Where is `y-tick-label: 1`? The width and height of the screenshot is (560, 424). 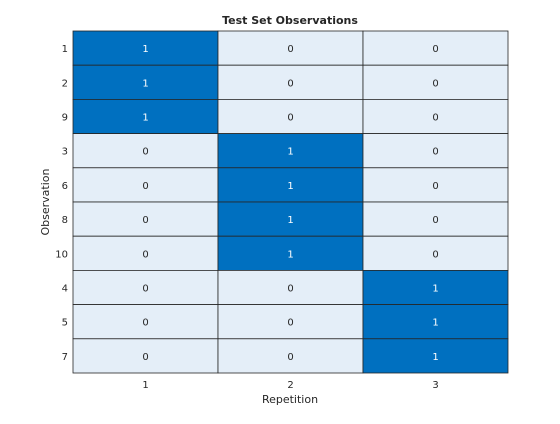 y-tick-label: 1 is located at coordinates (65, 49).